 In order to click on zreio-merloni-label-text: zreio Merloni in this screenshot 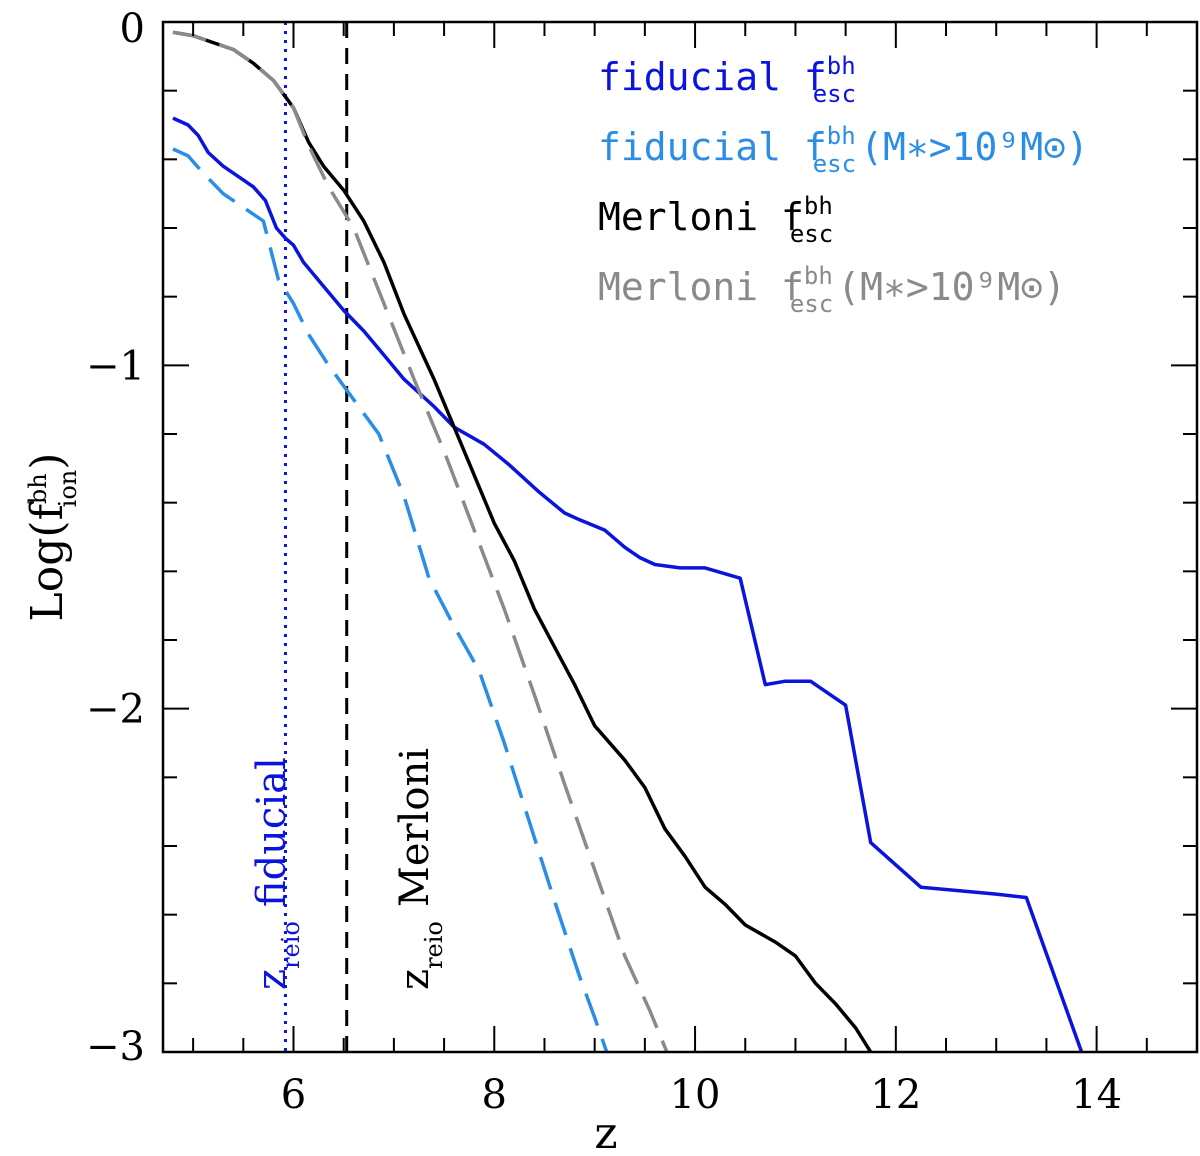, I will do `click(420, 869)`.